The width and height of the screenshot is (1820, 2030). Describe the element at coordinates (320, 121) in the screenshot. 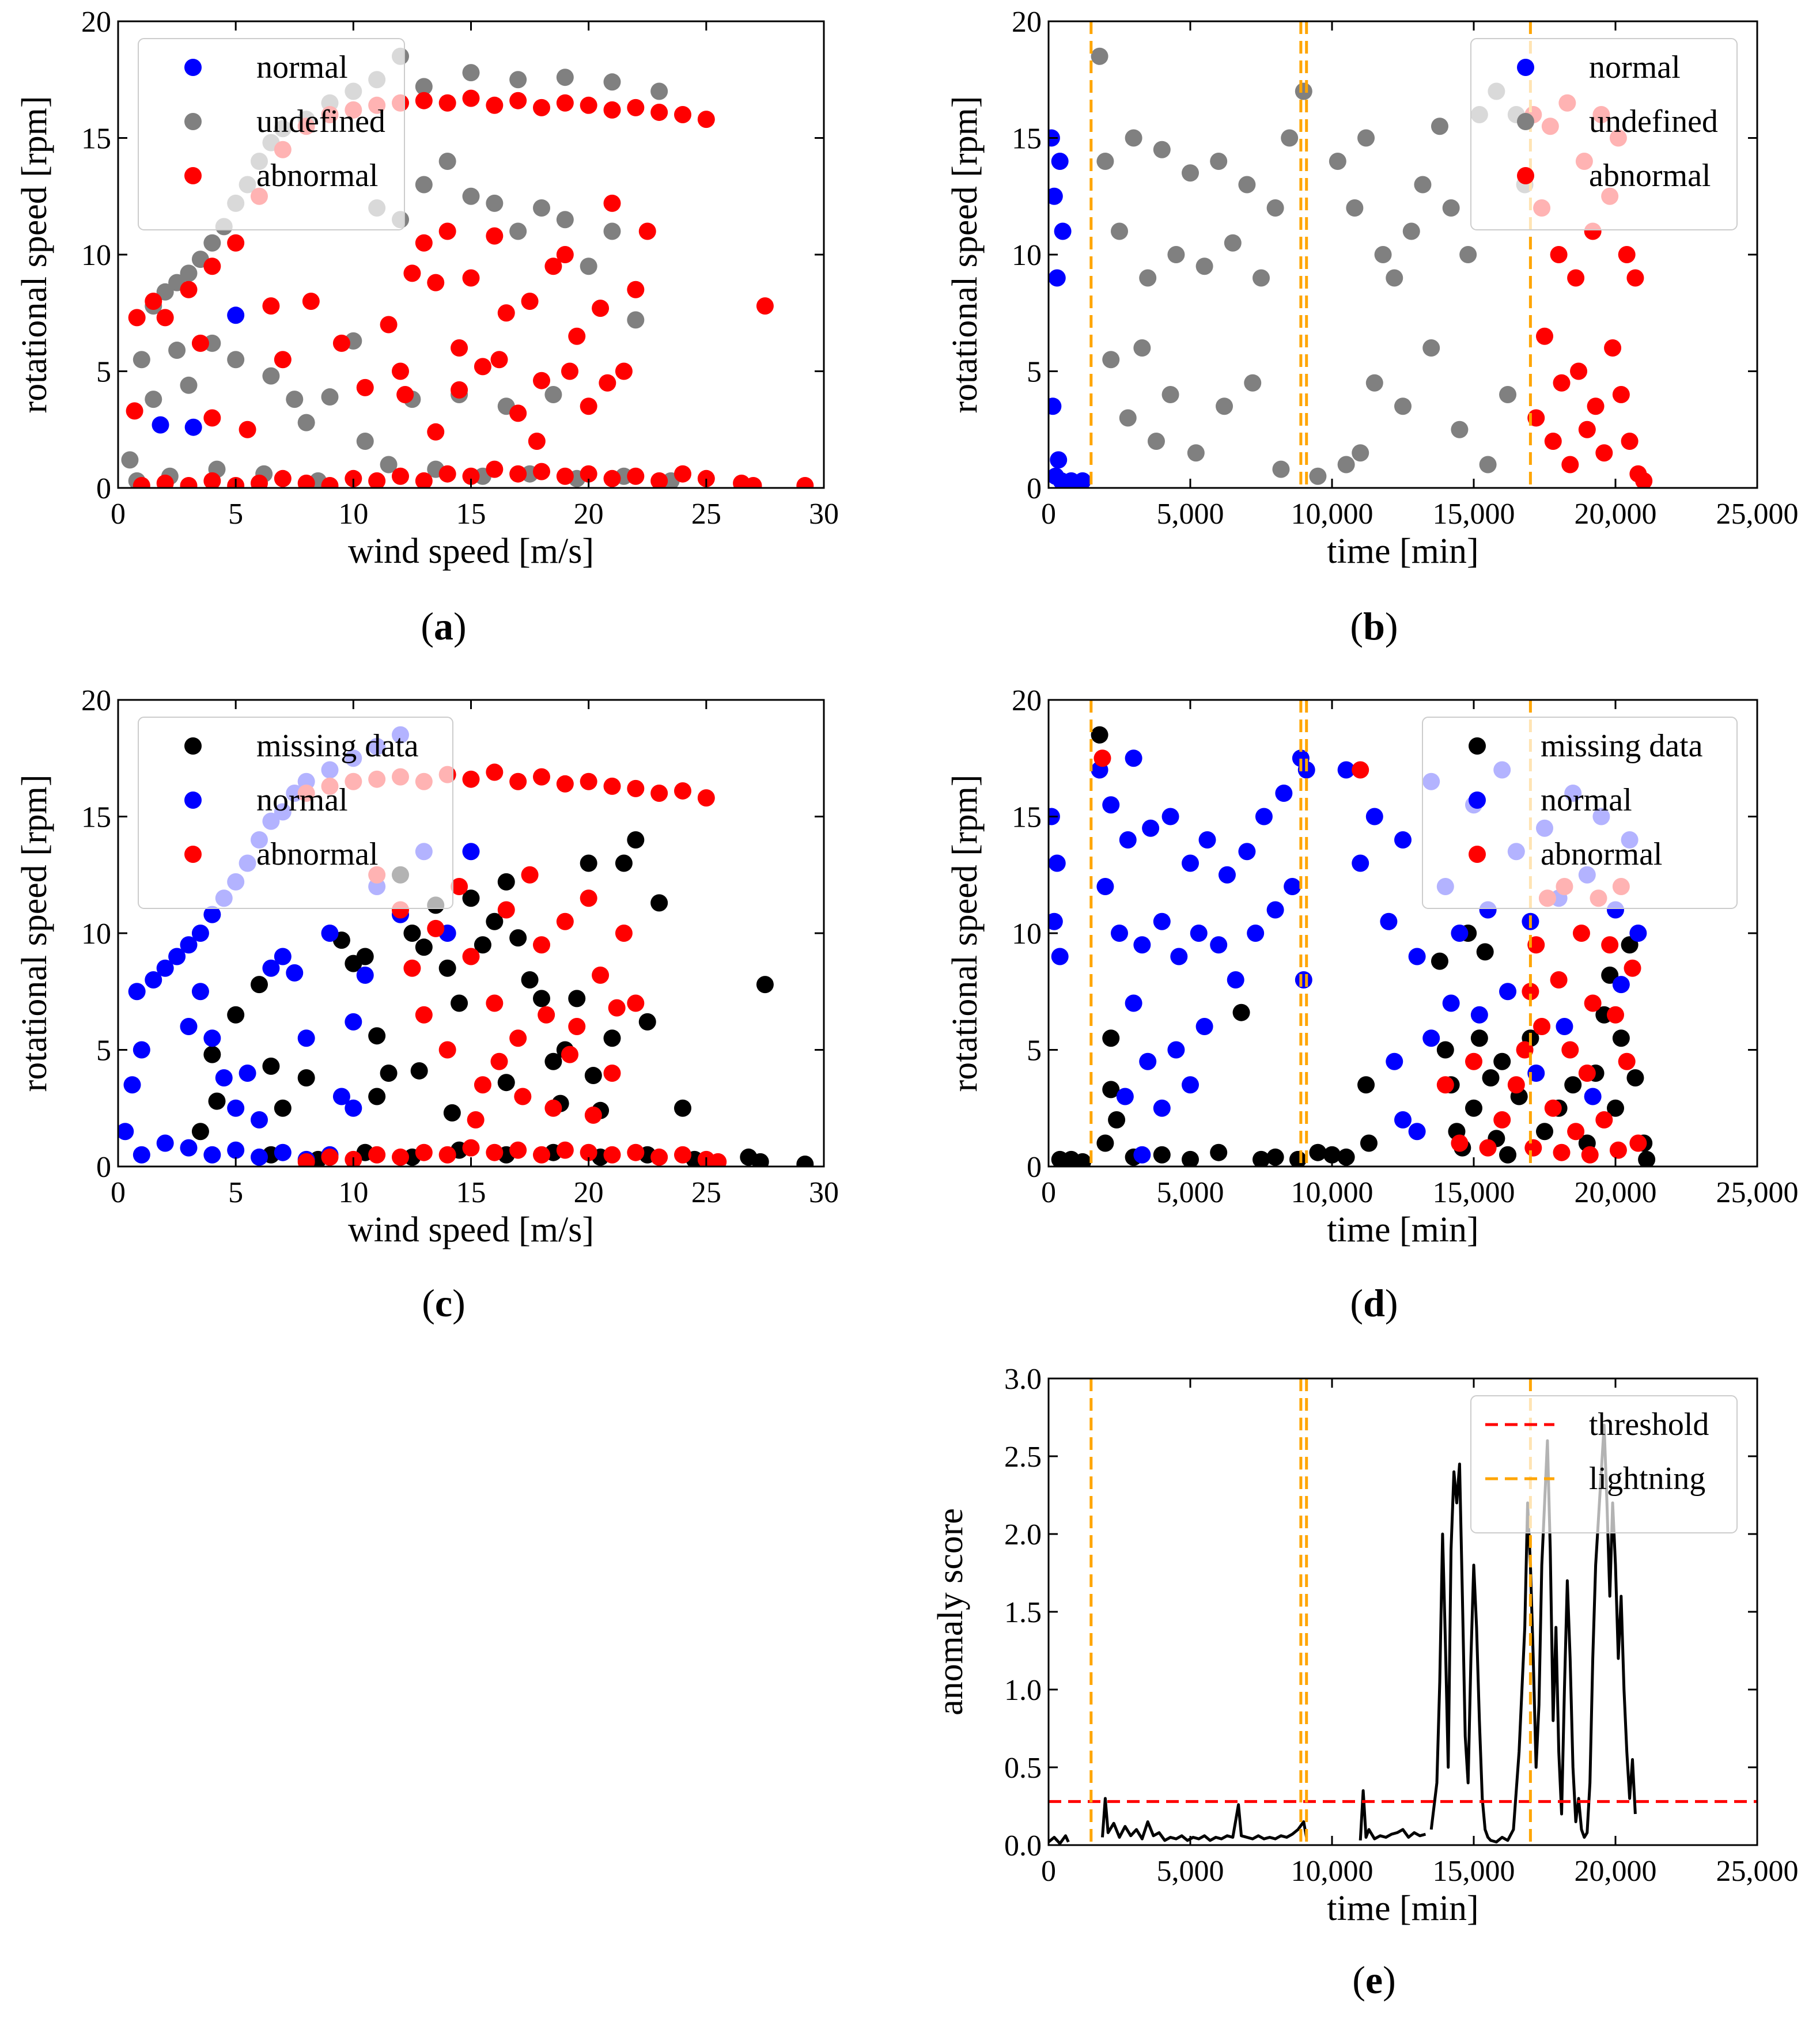

I see `legend-label: undefined` at that location.